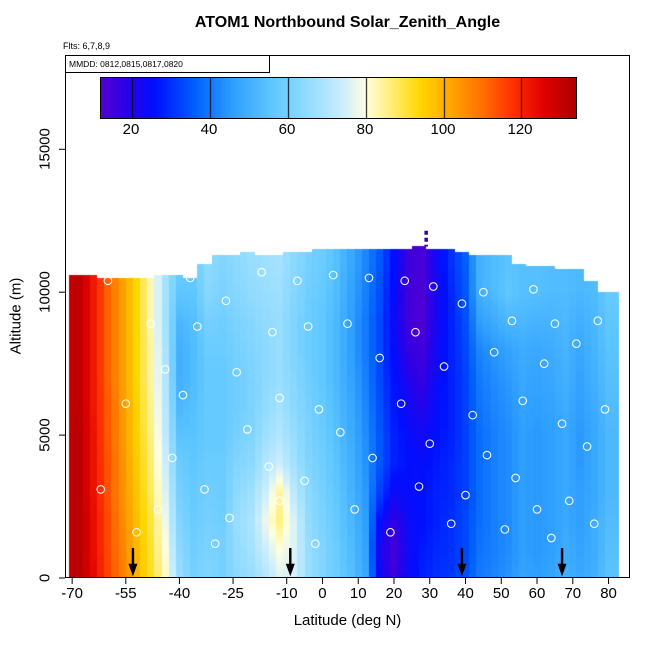 The width and height of the screenshot is (650, 650). What do you see at coordinates (16, 316) in the screenshot?
I see `y-axis-label: Altitude (m)` at bounding box center [16, 316].